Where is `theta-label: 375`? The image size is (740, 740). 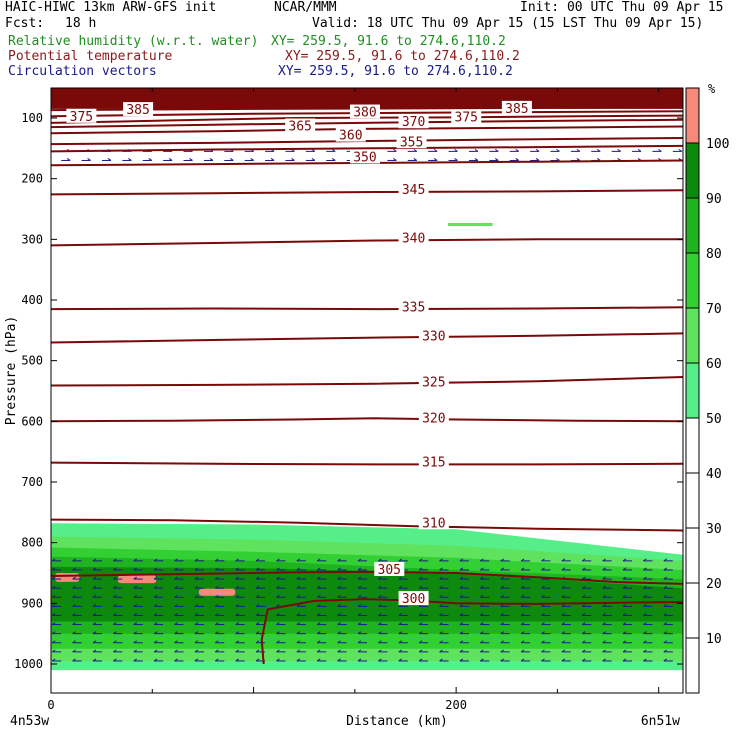
theta-label: 375 is located at coordinates (466, 117).